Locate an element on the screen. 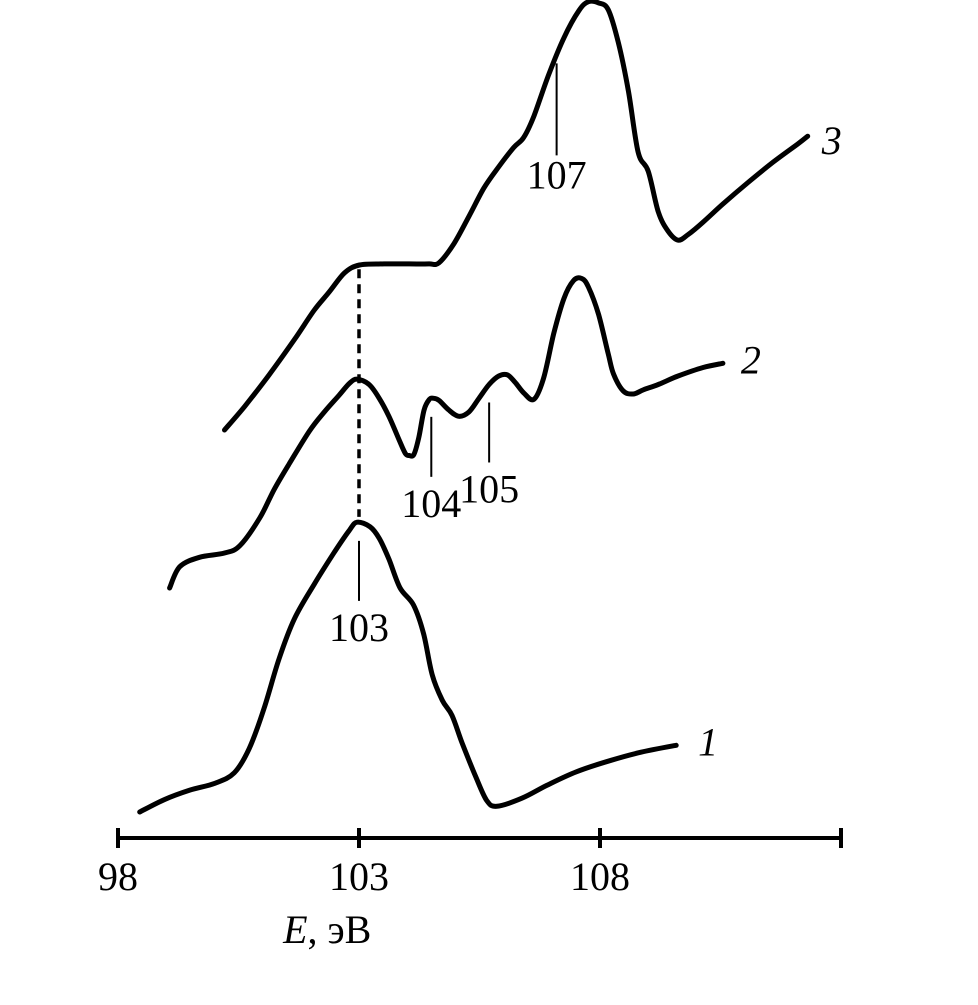 This screenshot has height=1005, width=978. series-1-label: 1 is located at coordinates (708, 741).